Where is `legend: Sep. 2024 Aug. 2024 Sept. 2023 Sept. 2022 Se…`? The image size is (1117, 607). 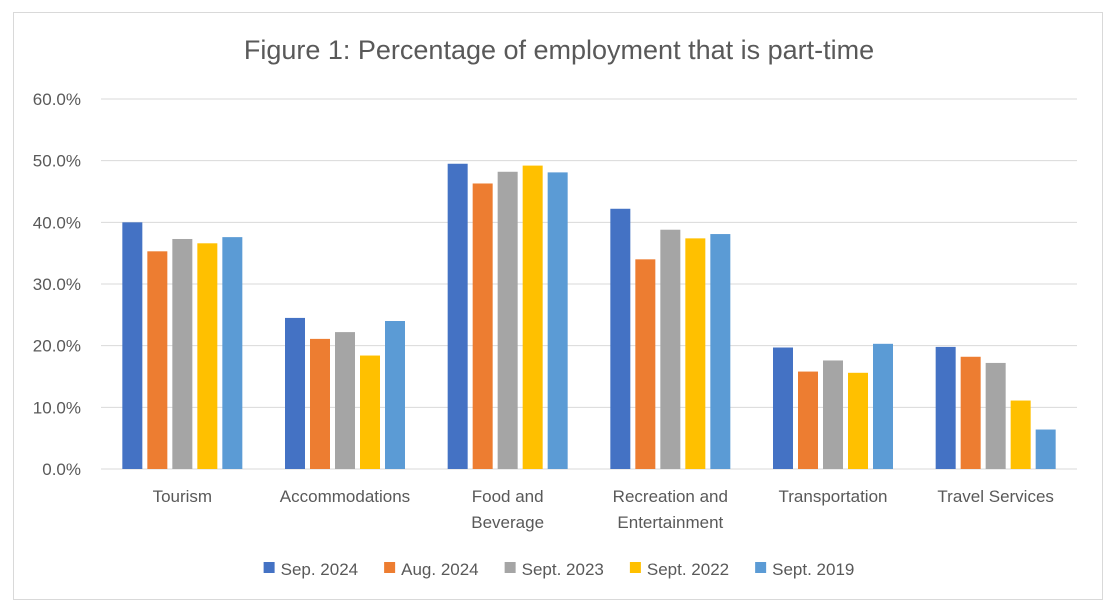 legend: Sep. 2024 Aug. 2024 Sept. 2023 Sept. 2022 Se… is located at coordinates (558, 569).